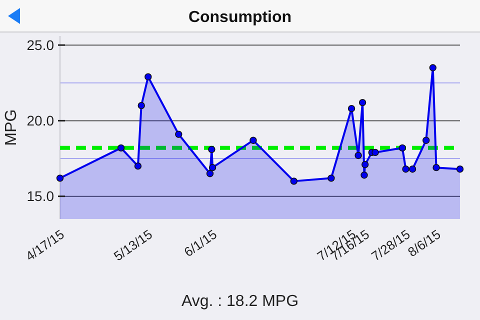  I want to click on y-axis-title: MPG, so click(11, 127).